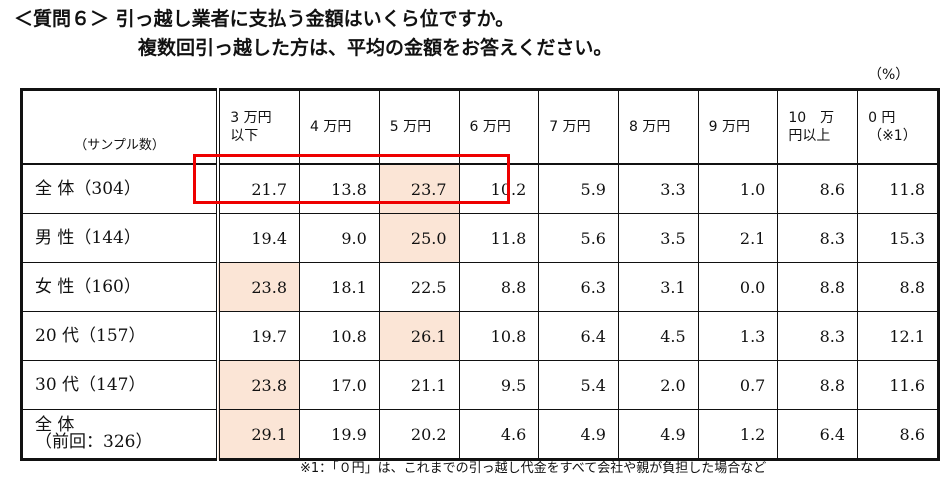 This screenshot has width=940, height=484. I want to click on cell: 12.1, so click(898, 336).